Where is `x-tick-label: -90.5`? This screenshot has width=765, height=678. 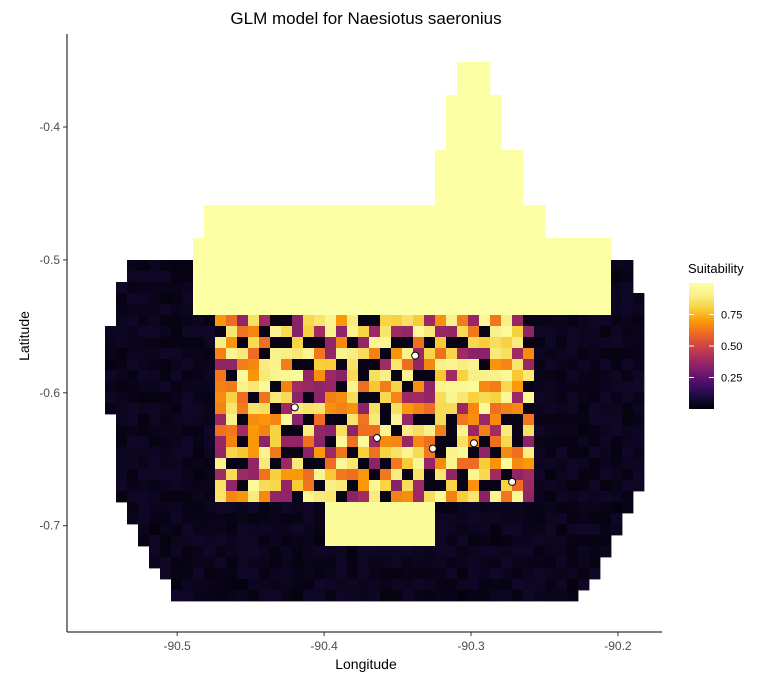 x-tick-label: -90.5 is located at coordinates (178, 646).